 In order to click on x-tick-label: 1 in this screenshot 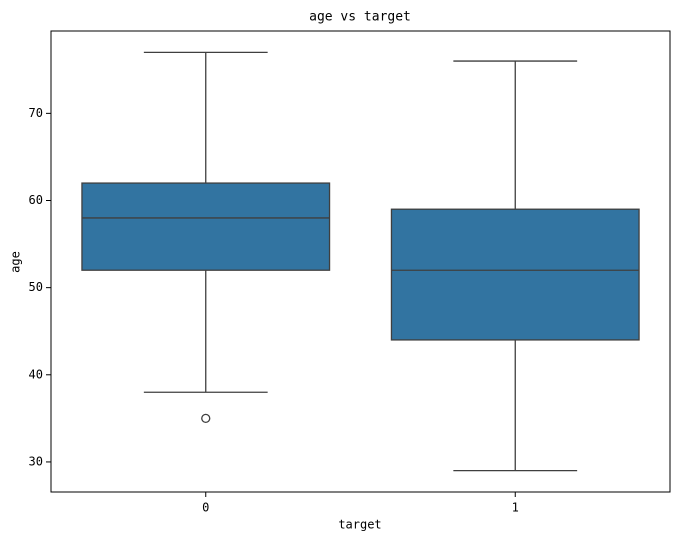, I will do `click(515, 508)`.